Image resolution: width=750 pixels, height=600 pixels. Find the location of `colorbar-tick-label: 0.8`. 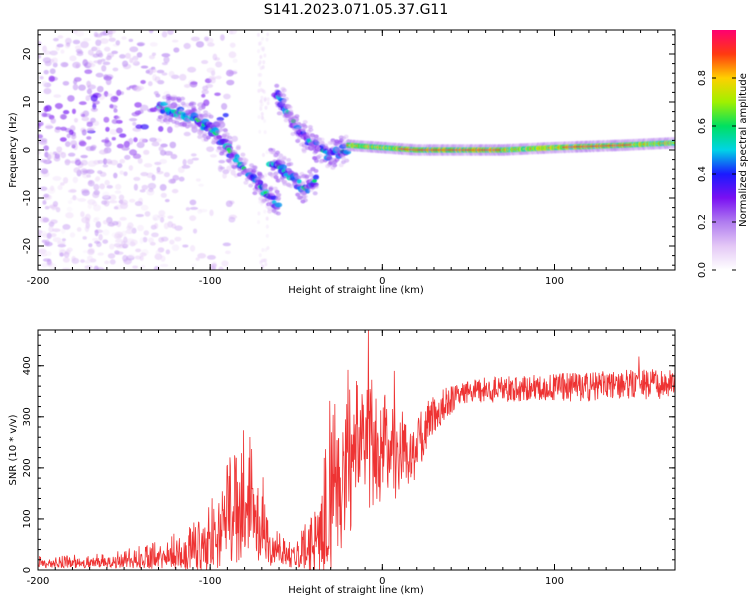

colorbar-tick-label: 0.8 is located at coordinates (702, 78).